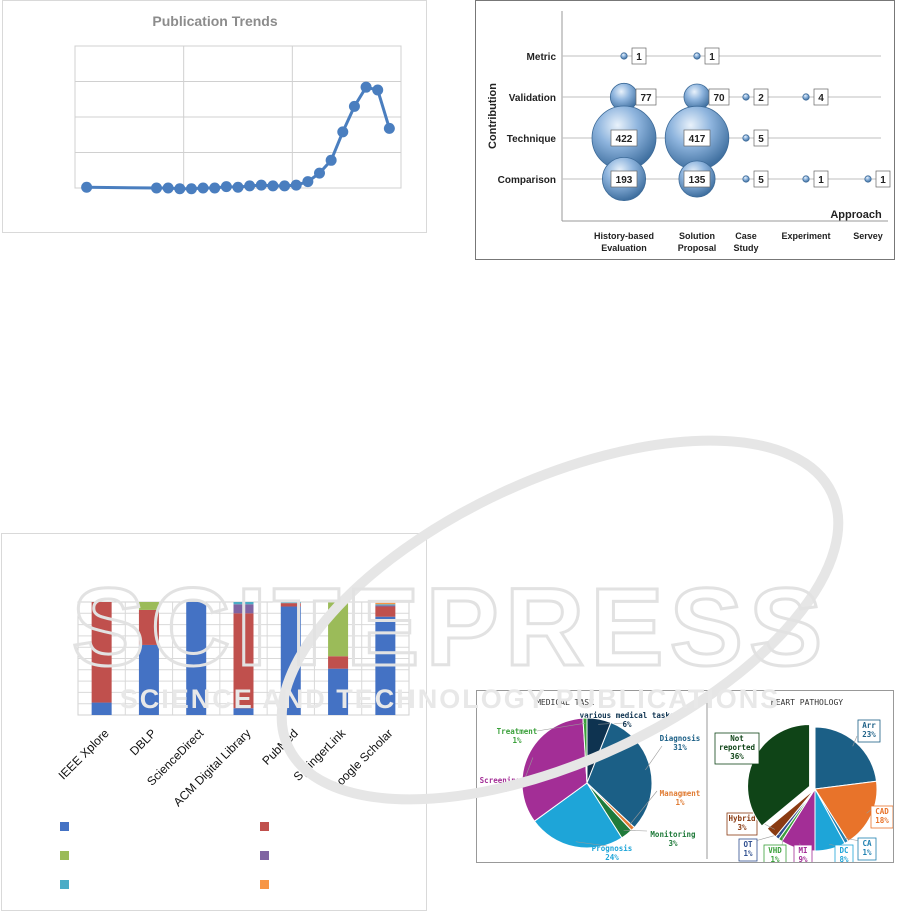 The width and height of the screenshot is (901, 915). What do you see at coordinates (84, 754) in the screenshot?
I see `x-tick-label: IEEE Xplore` at bounding box center [84, 754].